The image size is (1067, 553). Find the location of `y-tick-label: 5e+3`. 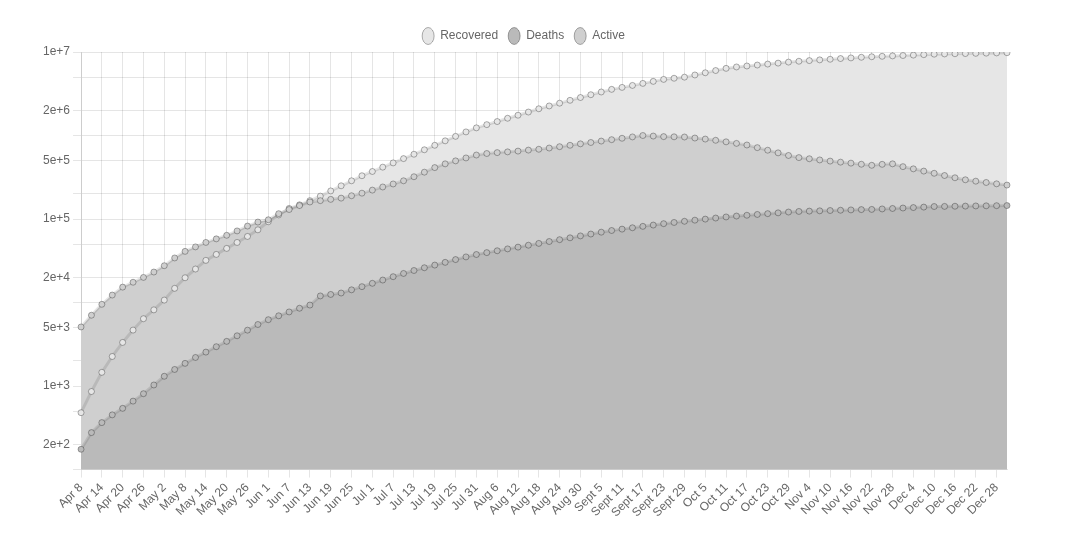

y-tick-label: 5e+3 is located at coordinates (57, 326).